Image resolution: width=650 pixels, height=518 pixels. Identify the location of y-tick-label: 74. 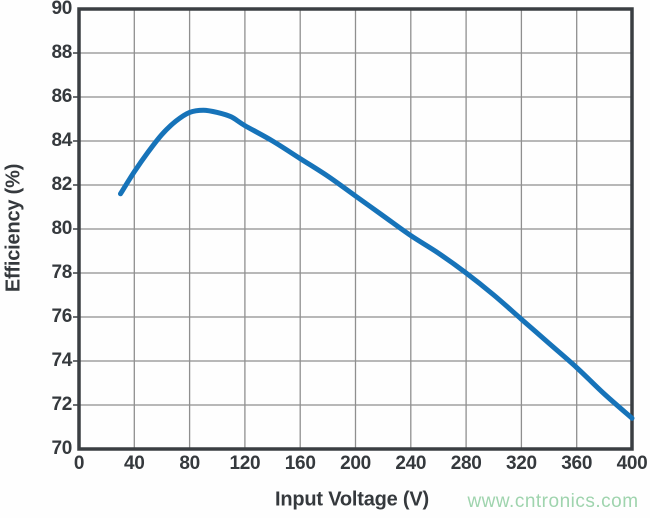
(61, 360).